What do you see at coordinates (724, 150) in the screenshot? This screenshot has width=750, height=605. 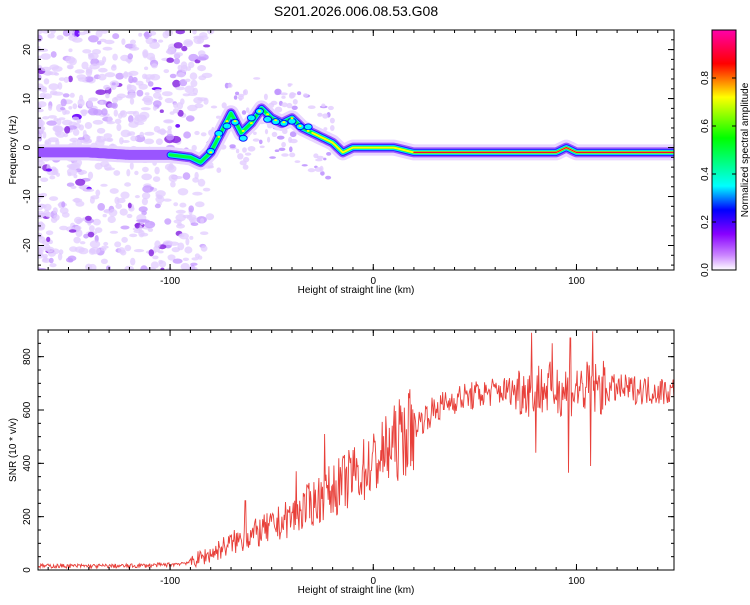 I see `colorbar-gradient` at bounding box center [724, 150].